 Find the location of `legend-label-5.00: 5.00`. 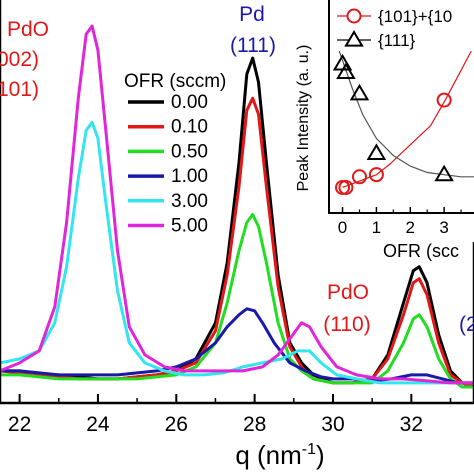

legend-label-5.00: 5.00 is located at coordinates (189, 226).